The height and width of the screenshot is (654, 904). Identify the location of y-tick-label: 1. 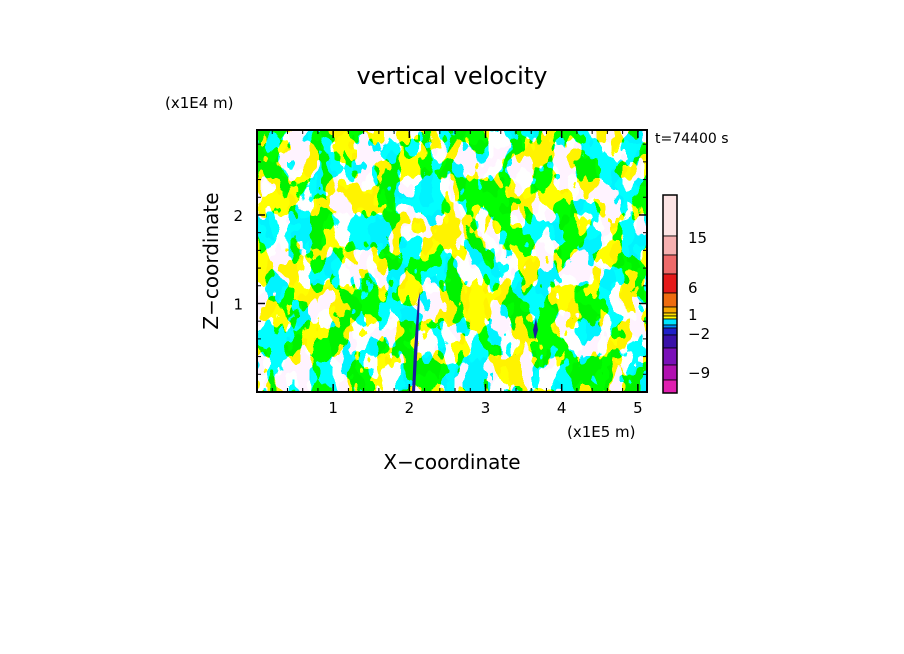
(238, 304).